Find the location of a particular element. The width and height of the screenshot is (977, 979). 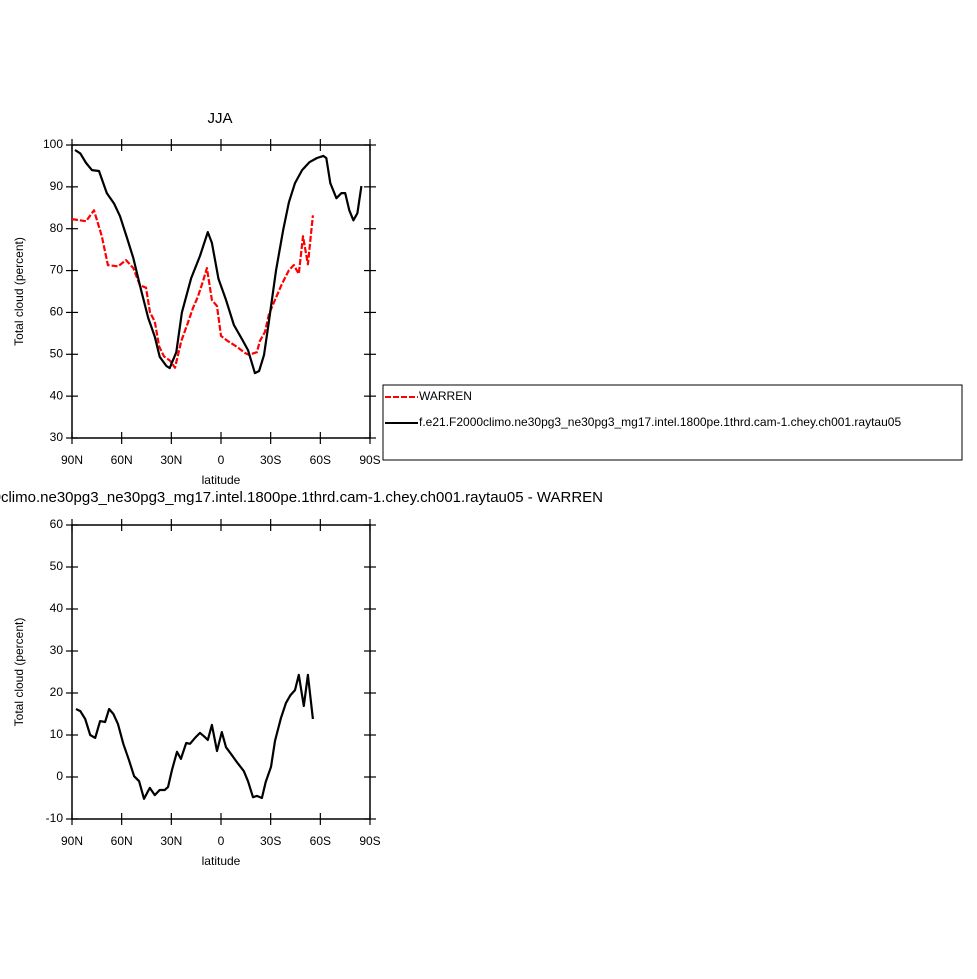

y-tick-label: 80 is located at coordinates (57, 228).